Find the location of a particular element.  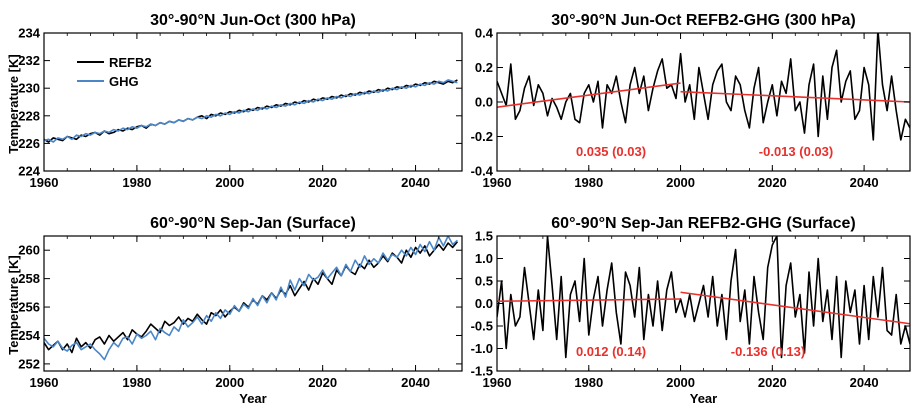

y-tick-label: -1.0 is located at coordinates (482, 348).